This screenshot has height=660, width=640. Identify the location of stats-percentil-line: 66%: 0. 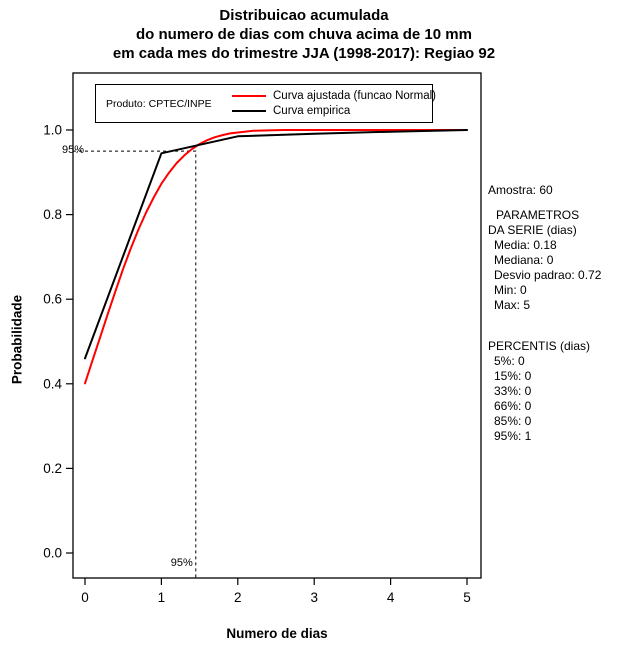
(513, 406).